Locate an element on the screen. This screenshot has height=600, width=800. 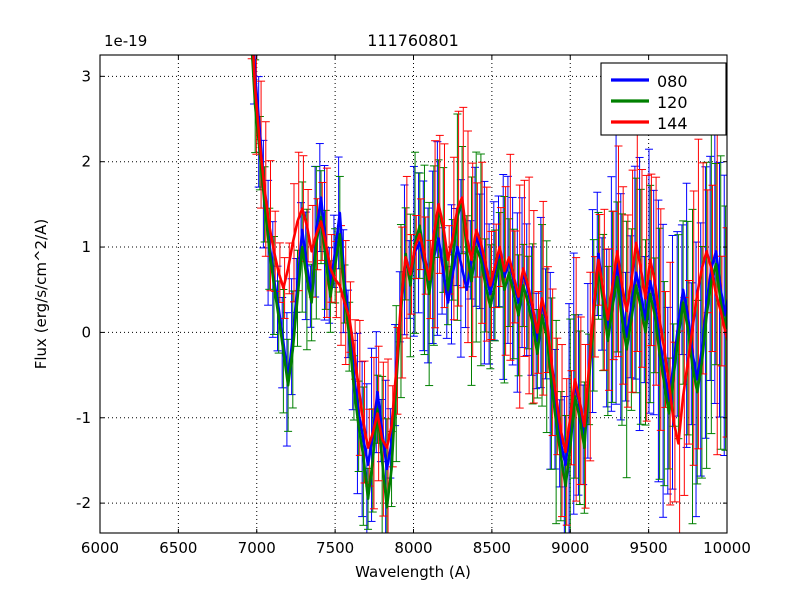
y-tick-label: -2 is located at coordinates (83, 503).